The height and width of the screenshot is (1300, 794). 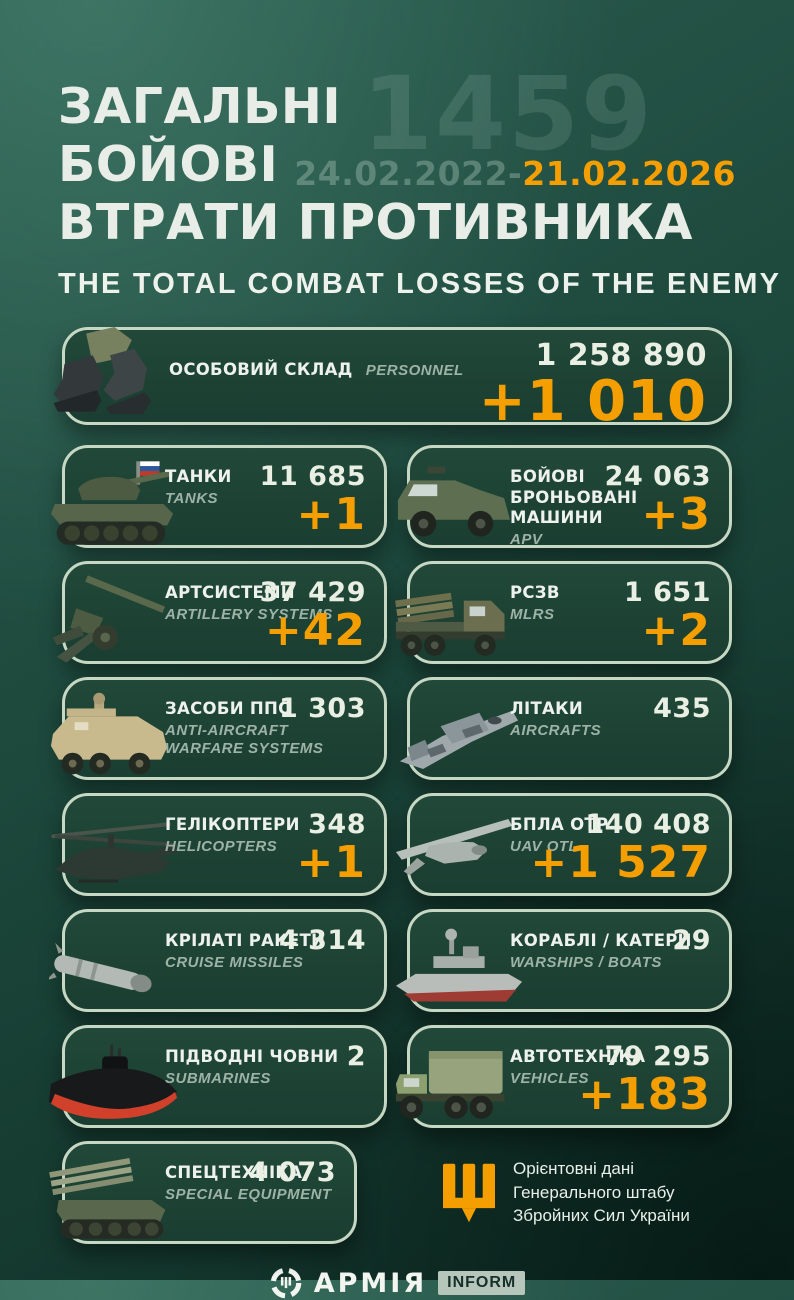 I want to click on label-en: HELICOPTERS, so click(x=221, y=846).